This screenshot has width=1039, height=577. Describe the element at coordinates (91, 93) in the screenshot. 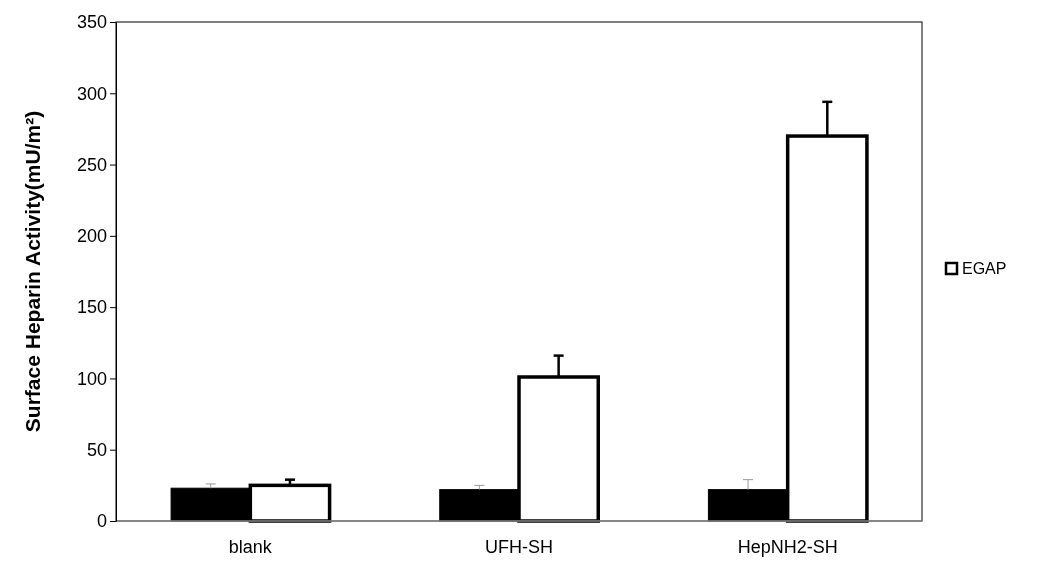

I see `y-tick-label: 300` at that location.